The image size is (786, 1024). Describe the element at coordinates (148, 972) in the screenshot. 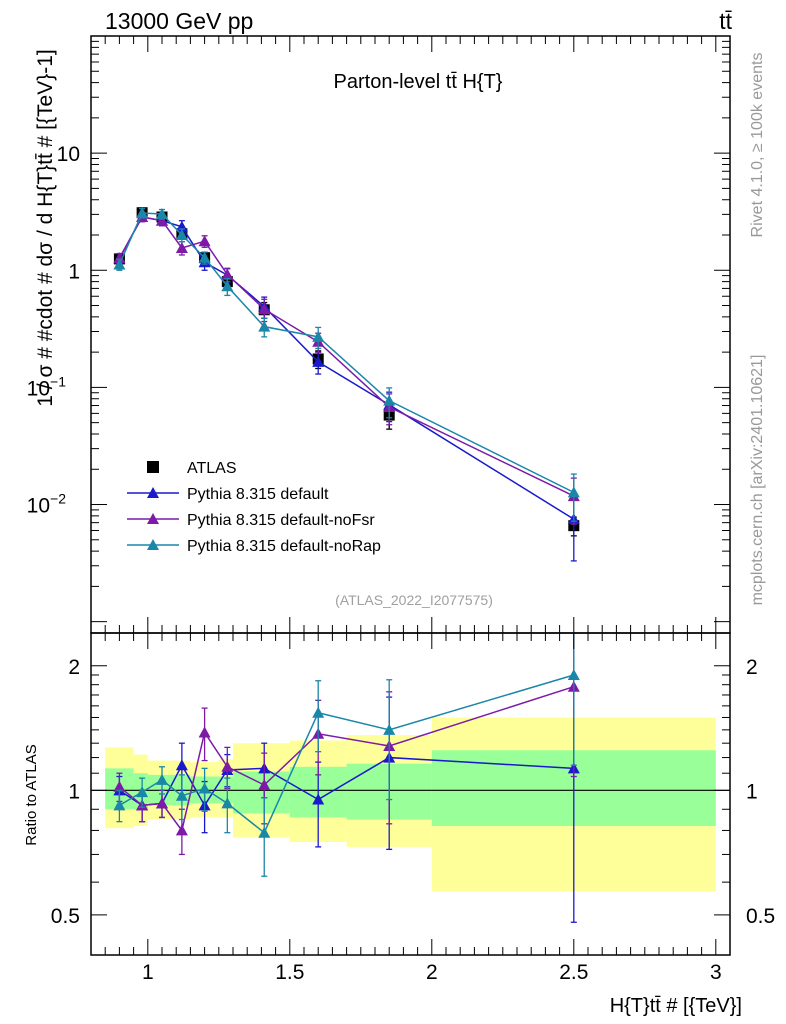

I see `x-tick-label: 1` at that location.